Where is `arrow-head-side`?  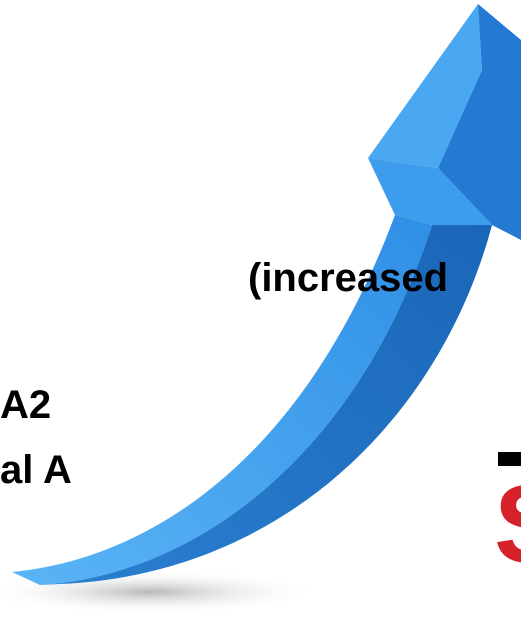
arrow-head-side is located at coordinates (479, 122).